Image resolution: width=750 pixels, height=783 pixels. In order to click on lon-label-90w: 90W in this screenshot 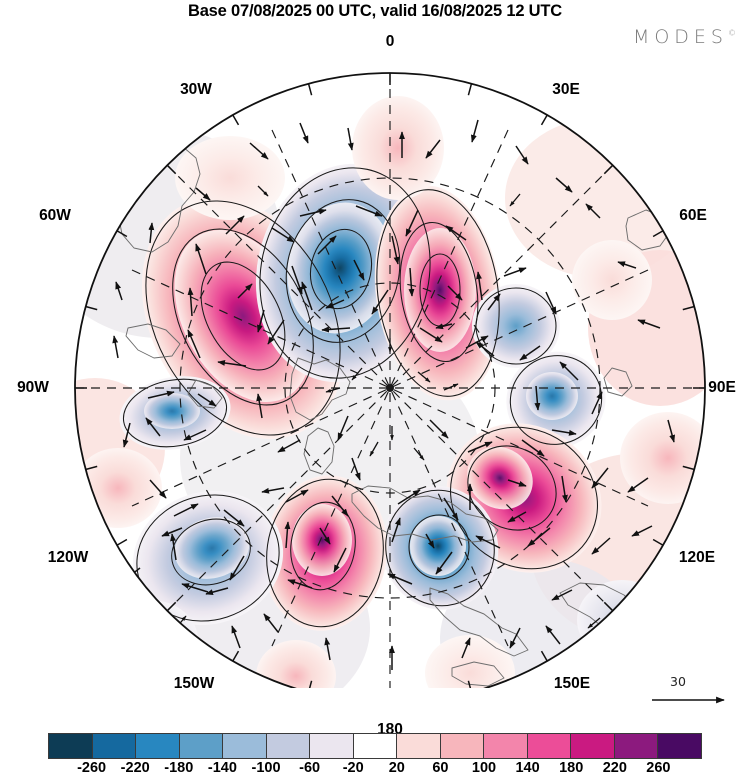, I will do `click(33, 387)`.